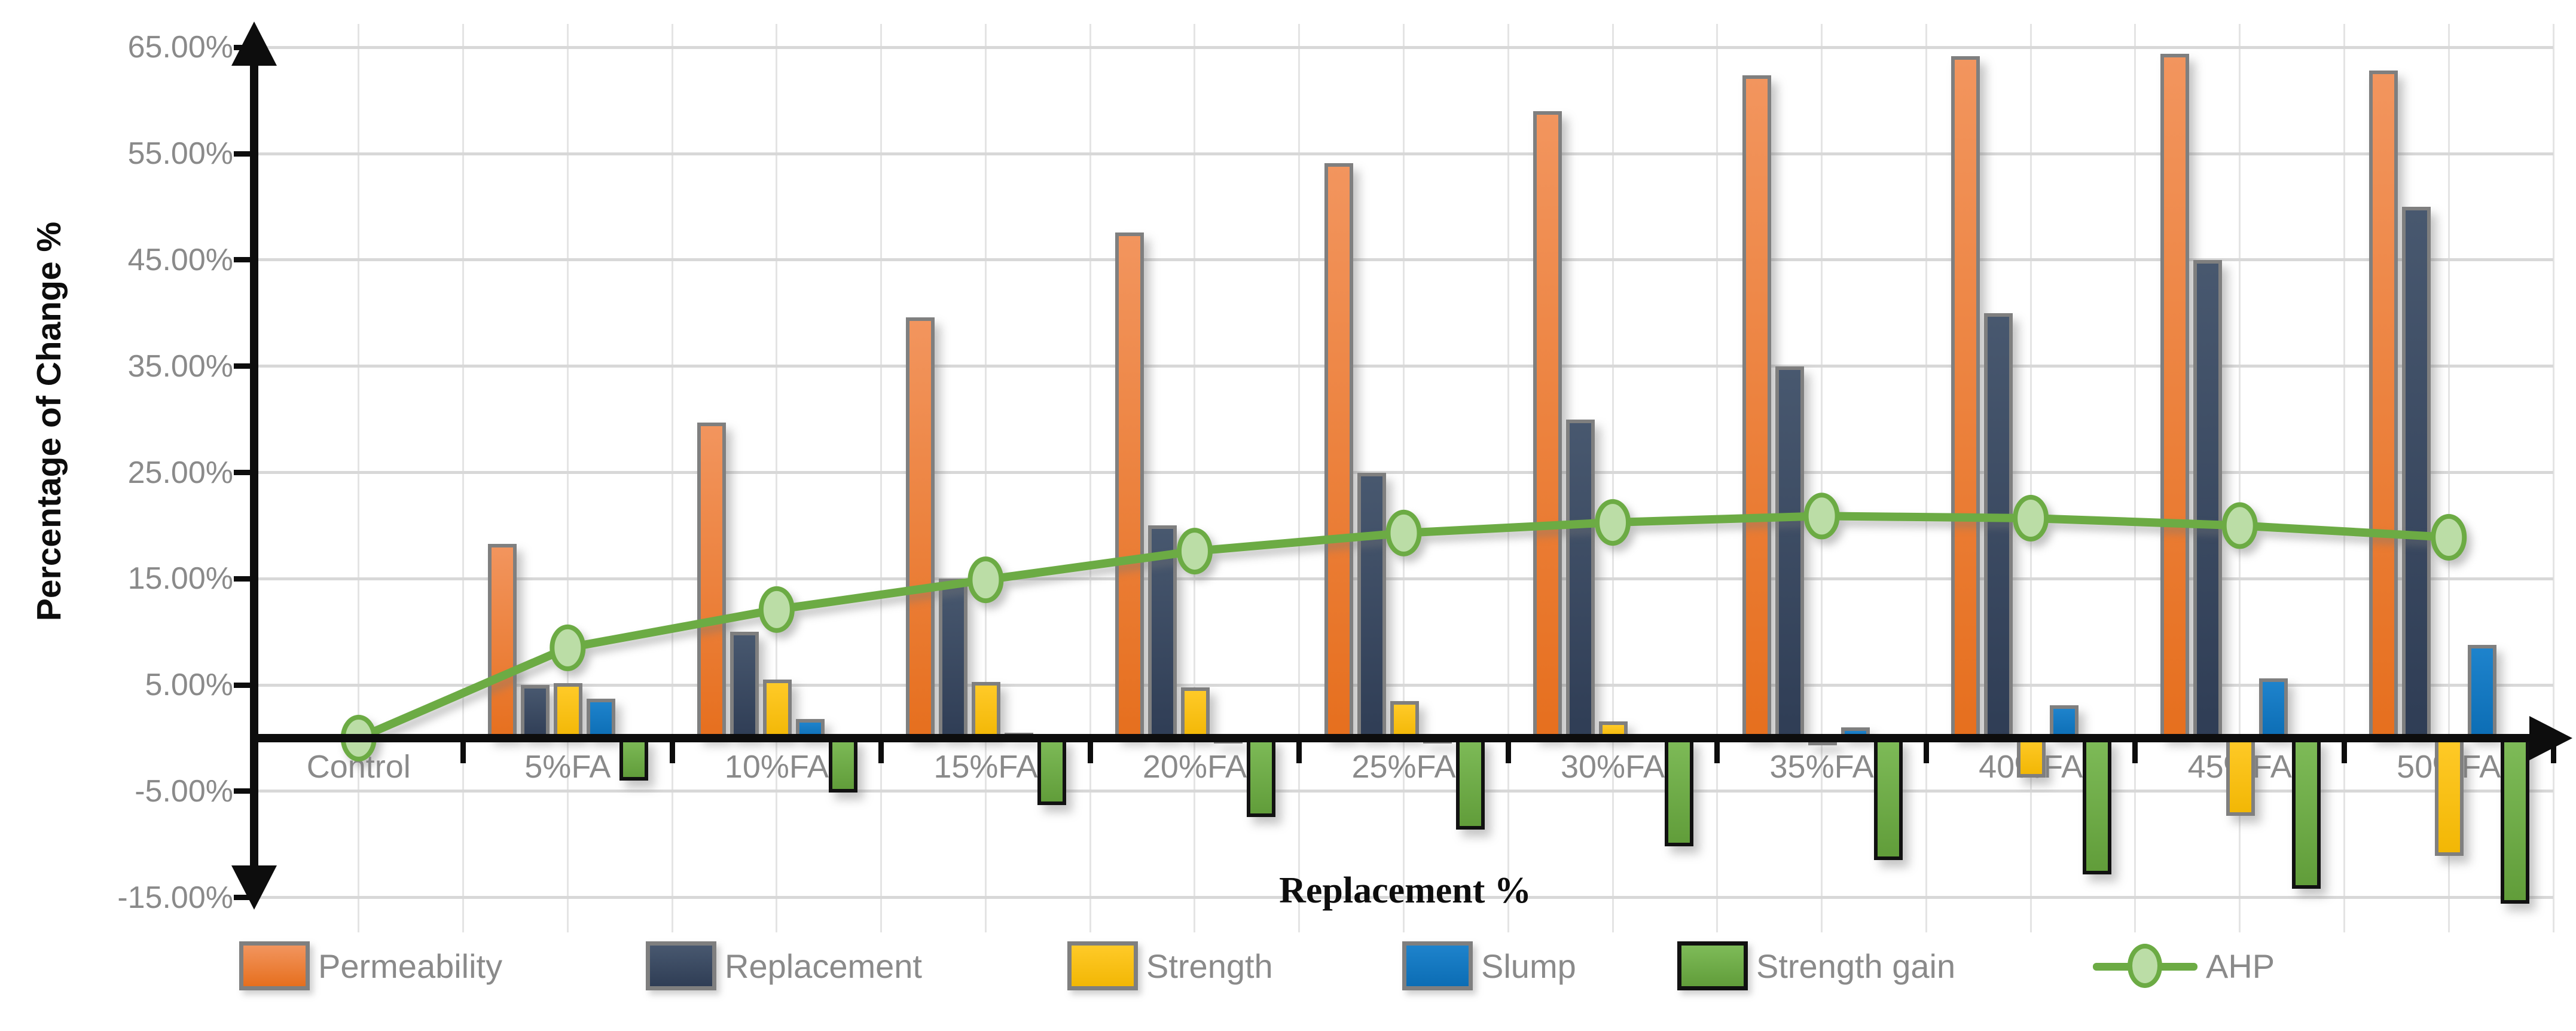 The width and height of the screenshot is (2576, 1031). What do you see at coordinates (1612, 767) in the screenshot?
I see `x-tick-label: 30%FA` at bounding box center [1612, 767].